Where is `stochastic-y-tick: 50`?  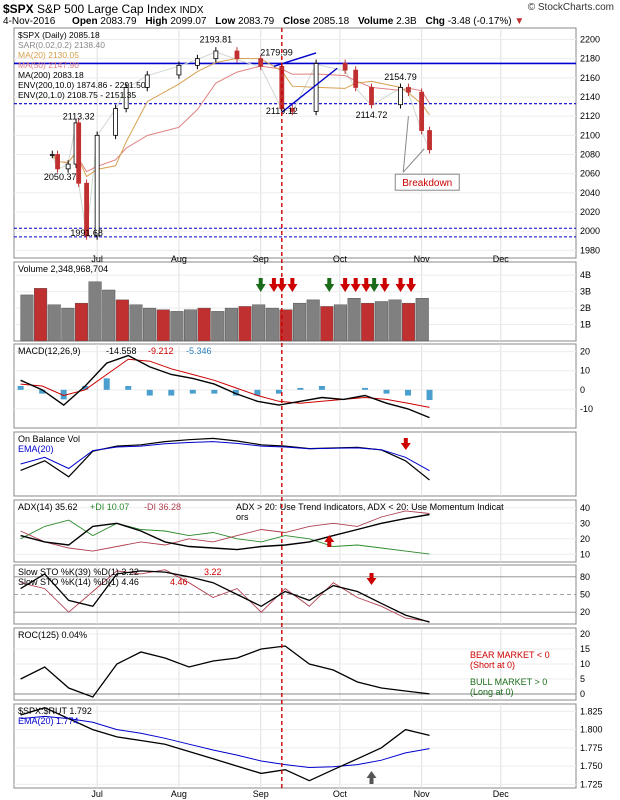
stochastic-y-tick: 50 is located at coordinates (585, 595).